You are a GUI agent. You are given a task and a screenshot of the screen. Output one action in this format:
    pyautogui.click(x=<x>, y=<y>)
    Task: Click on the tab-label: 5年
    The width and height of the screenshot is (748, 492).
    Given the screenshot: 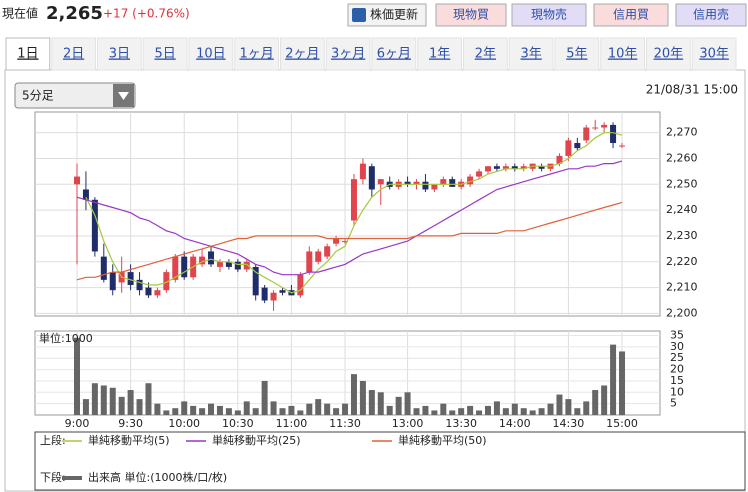 What is the action you would take?
    pyautogui.click(x=576, y=54)
    